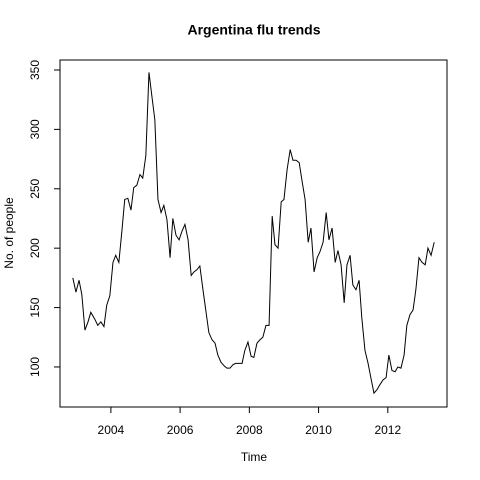 Image resolution: width=480 pixels, height=480 pixels. Describe the element at coordinates (180, 430) in the screenshot. I see `x-tick-label: 2006` at that location.